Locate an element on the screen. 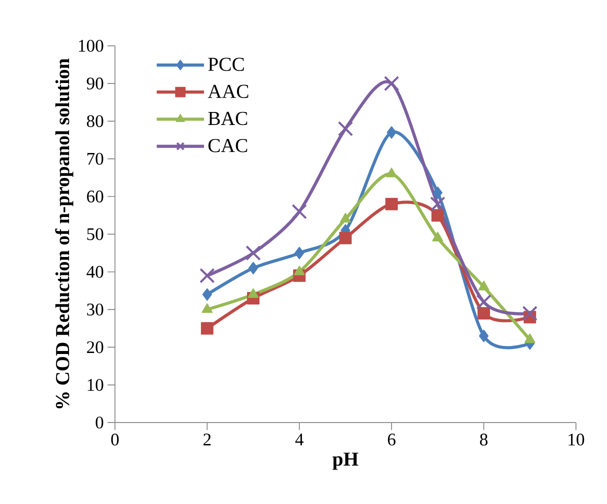  y-tick-label: 10 is located at coordinates (96, 384).